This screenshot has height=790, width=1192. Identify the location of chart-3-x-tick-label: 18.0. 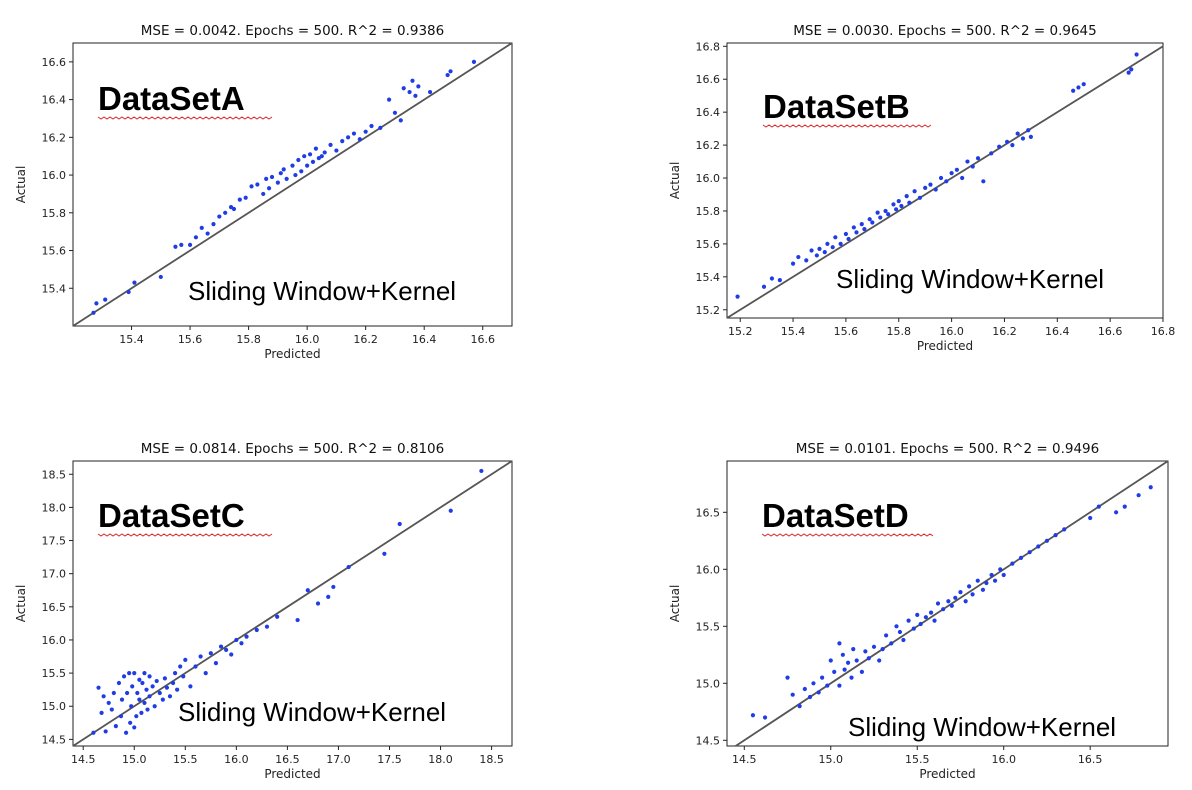
(440, 759).